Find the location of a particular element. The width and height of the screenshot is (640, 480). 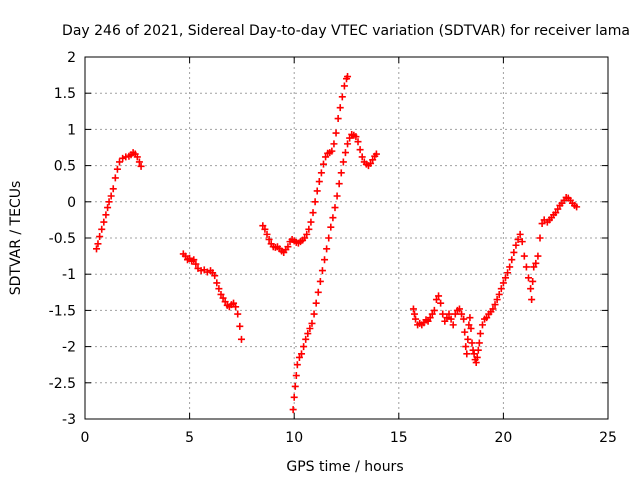

x-tick-label: 10 is located at coordinates (294, 438).